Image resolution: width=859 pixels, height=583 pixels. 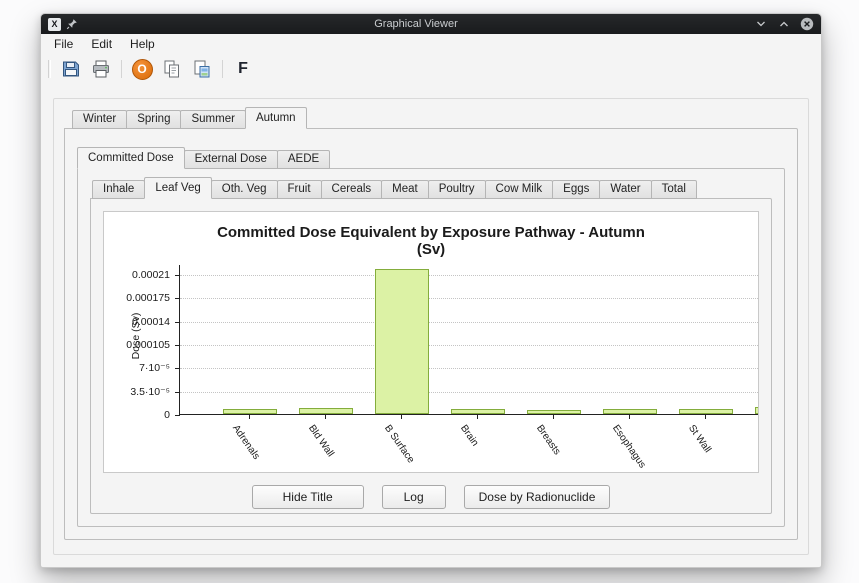 What do you see at coordinates (628, 447) in the screenshot?
I see `x-category-label: Esophagus` at bounding box center [628, 447].